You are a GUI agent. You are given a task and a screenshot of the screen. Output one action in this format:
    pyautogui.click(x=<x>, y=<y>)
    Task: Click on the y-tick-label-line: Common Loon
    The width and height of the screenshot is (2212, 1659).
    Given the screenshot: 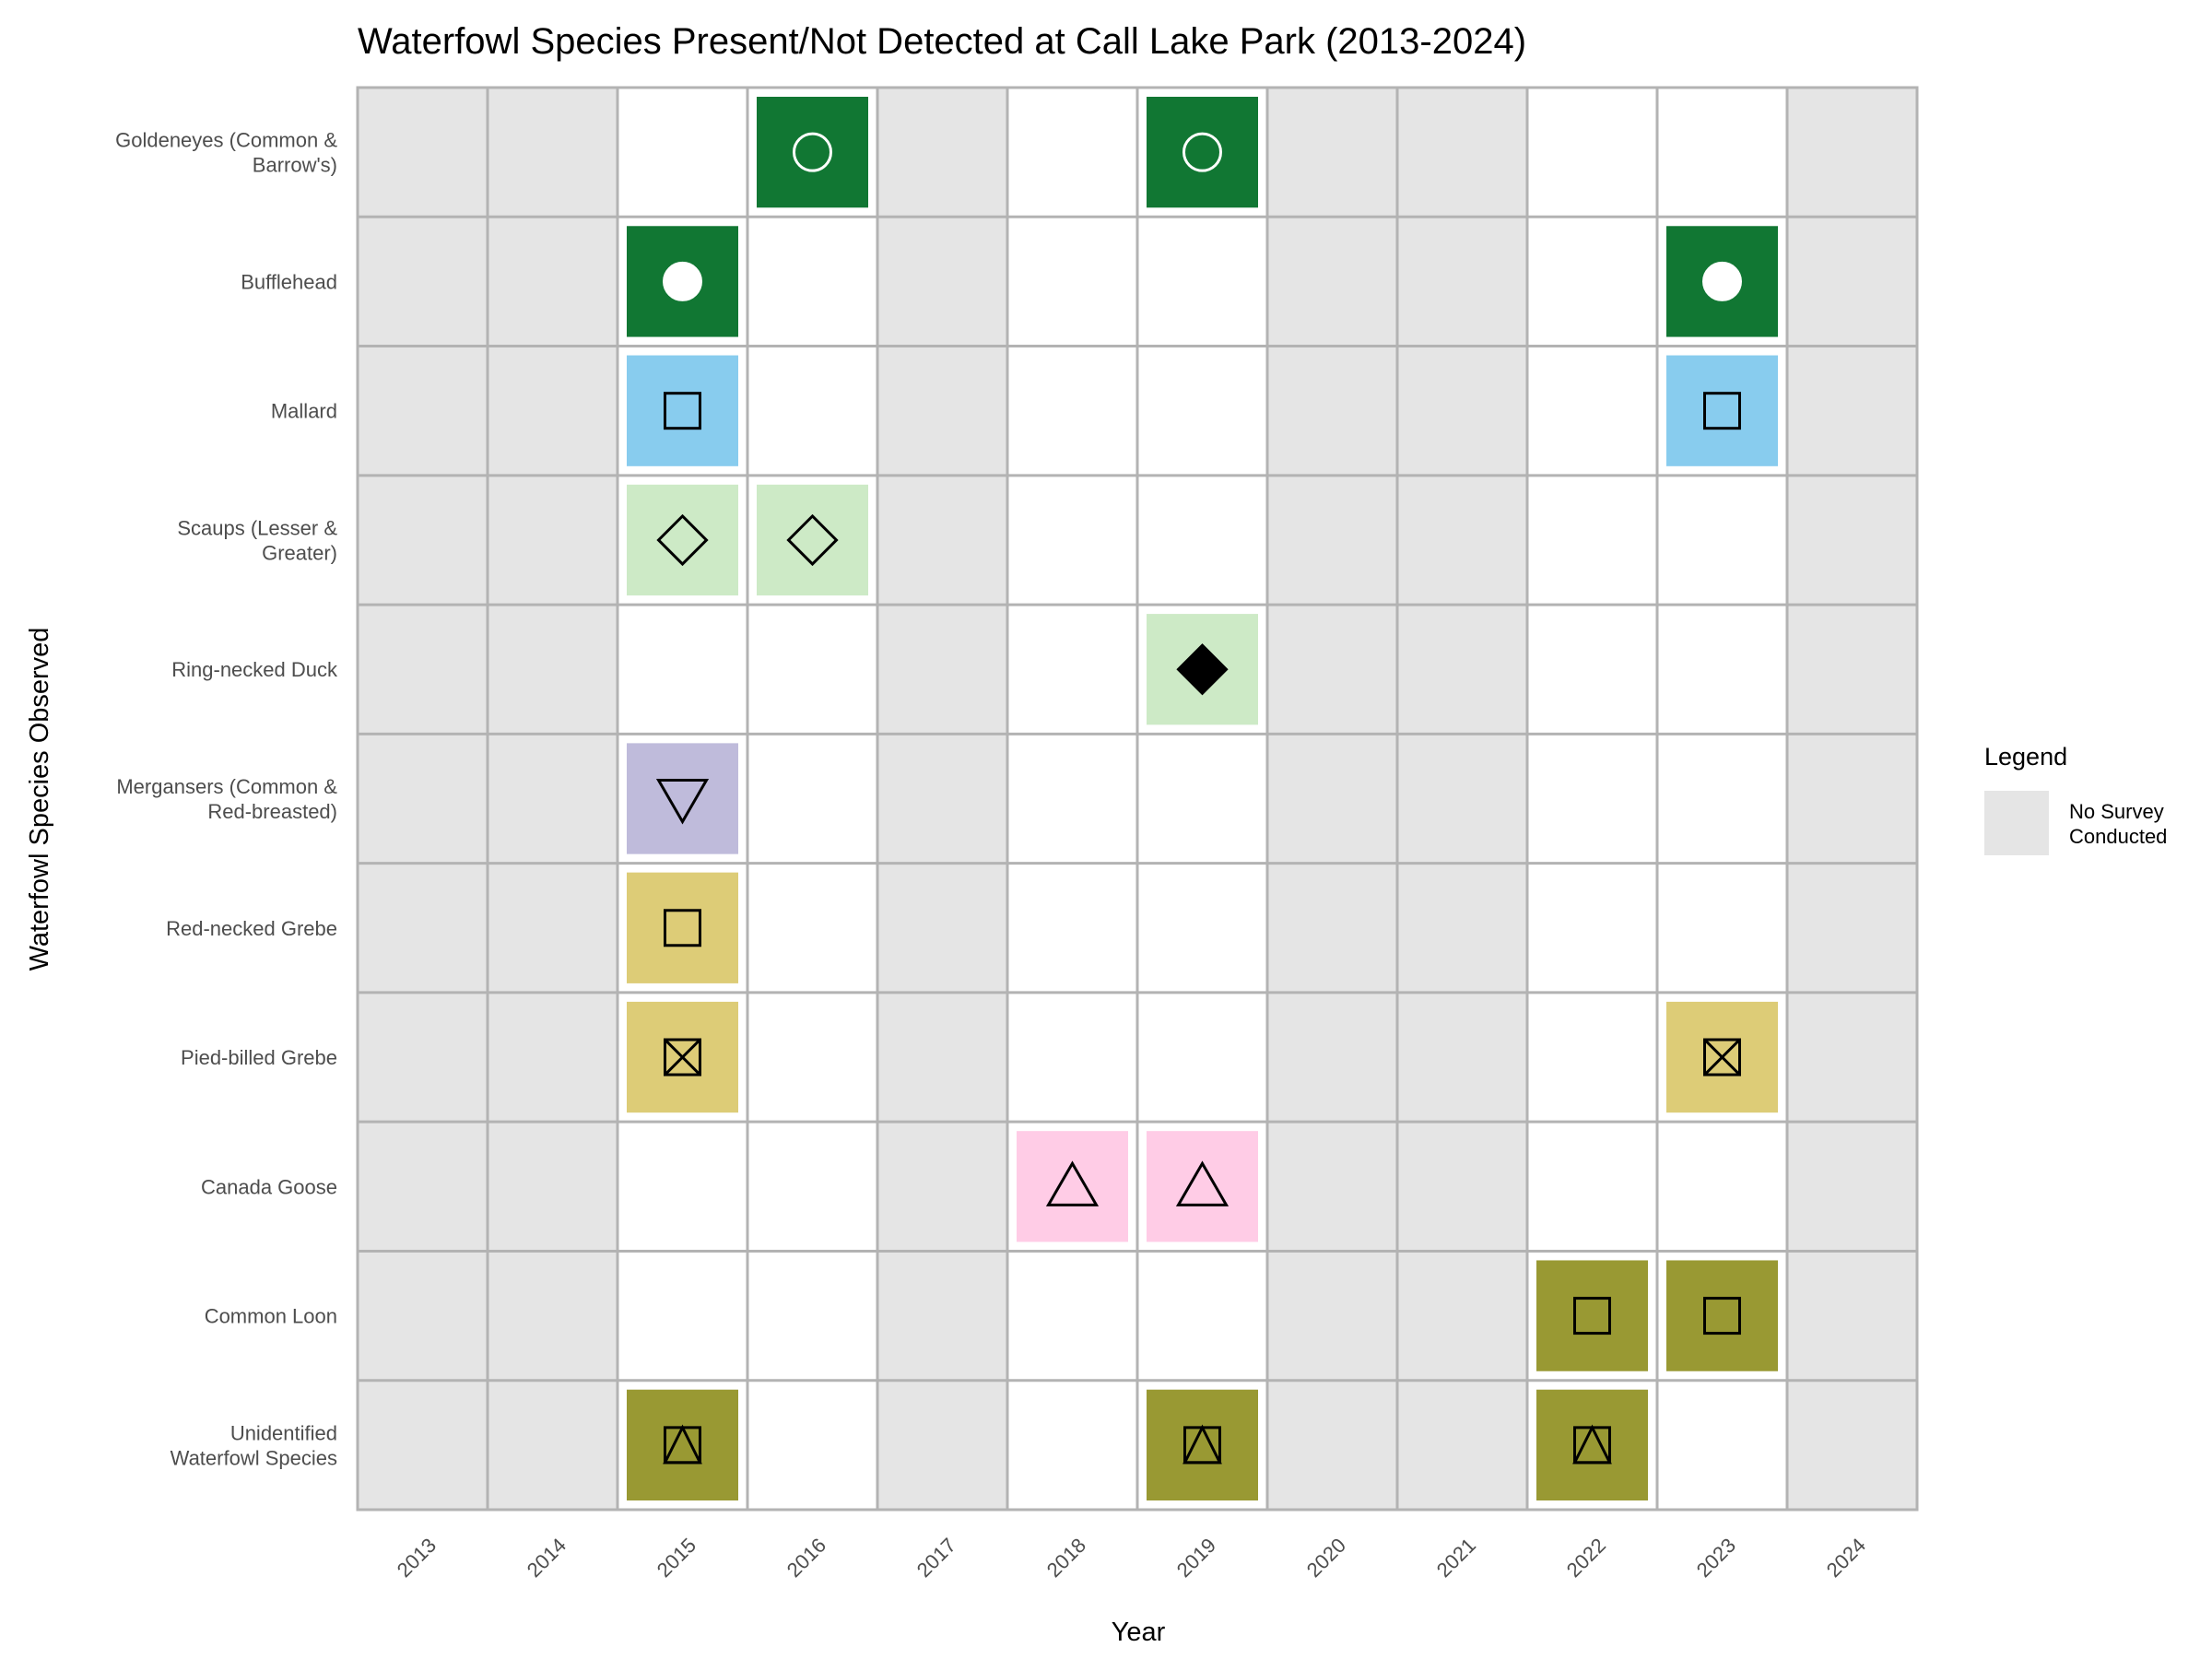 What is the action you would take?
    pyautogui.click(x=271, y=1316)
    